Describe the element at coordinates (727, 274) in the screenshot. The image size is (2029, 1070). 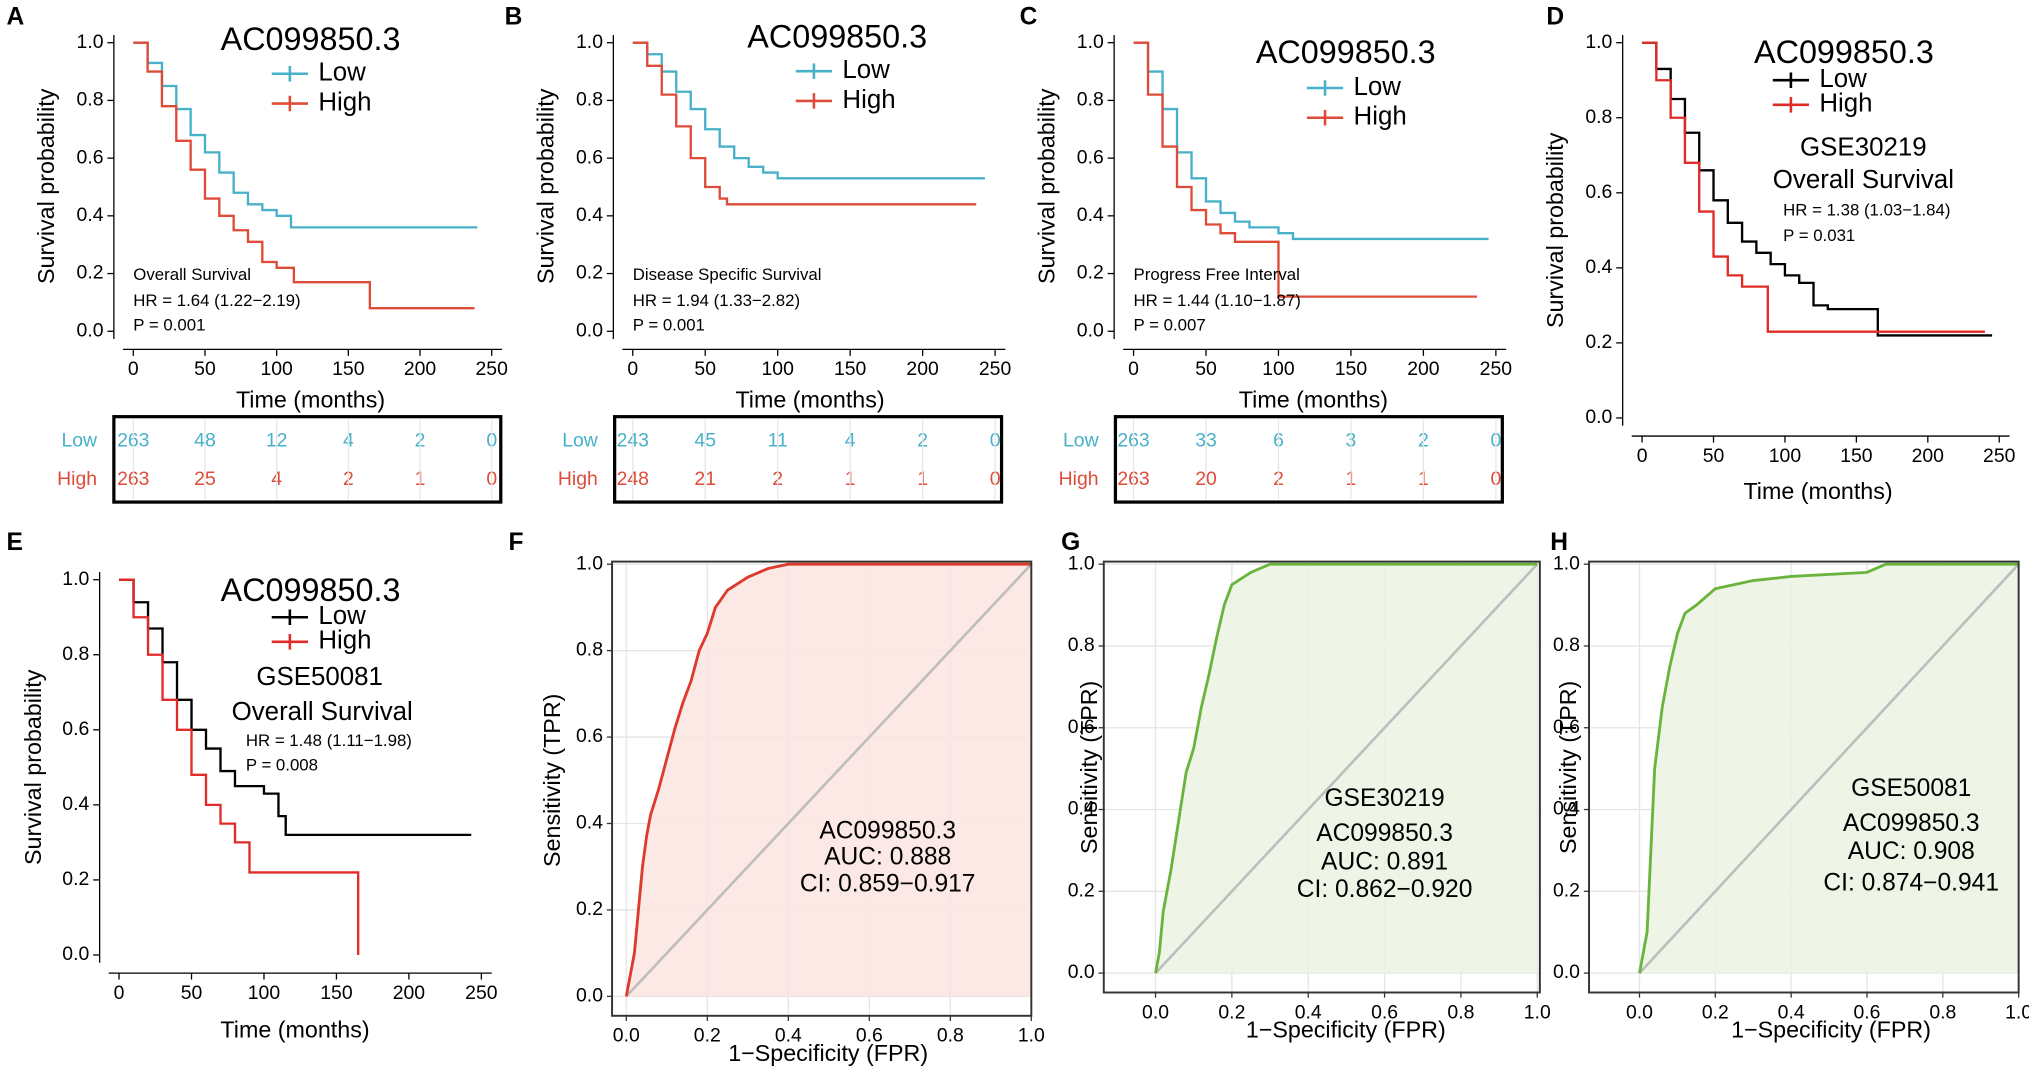
I see `annotation: Disease Specific Survival` at that location.